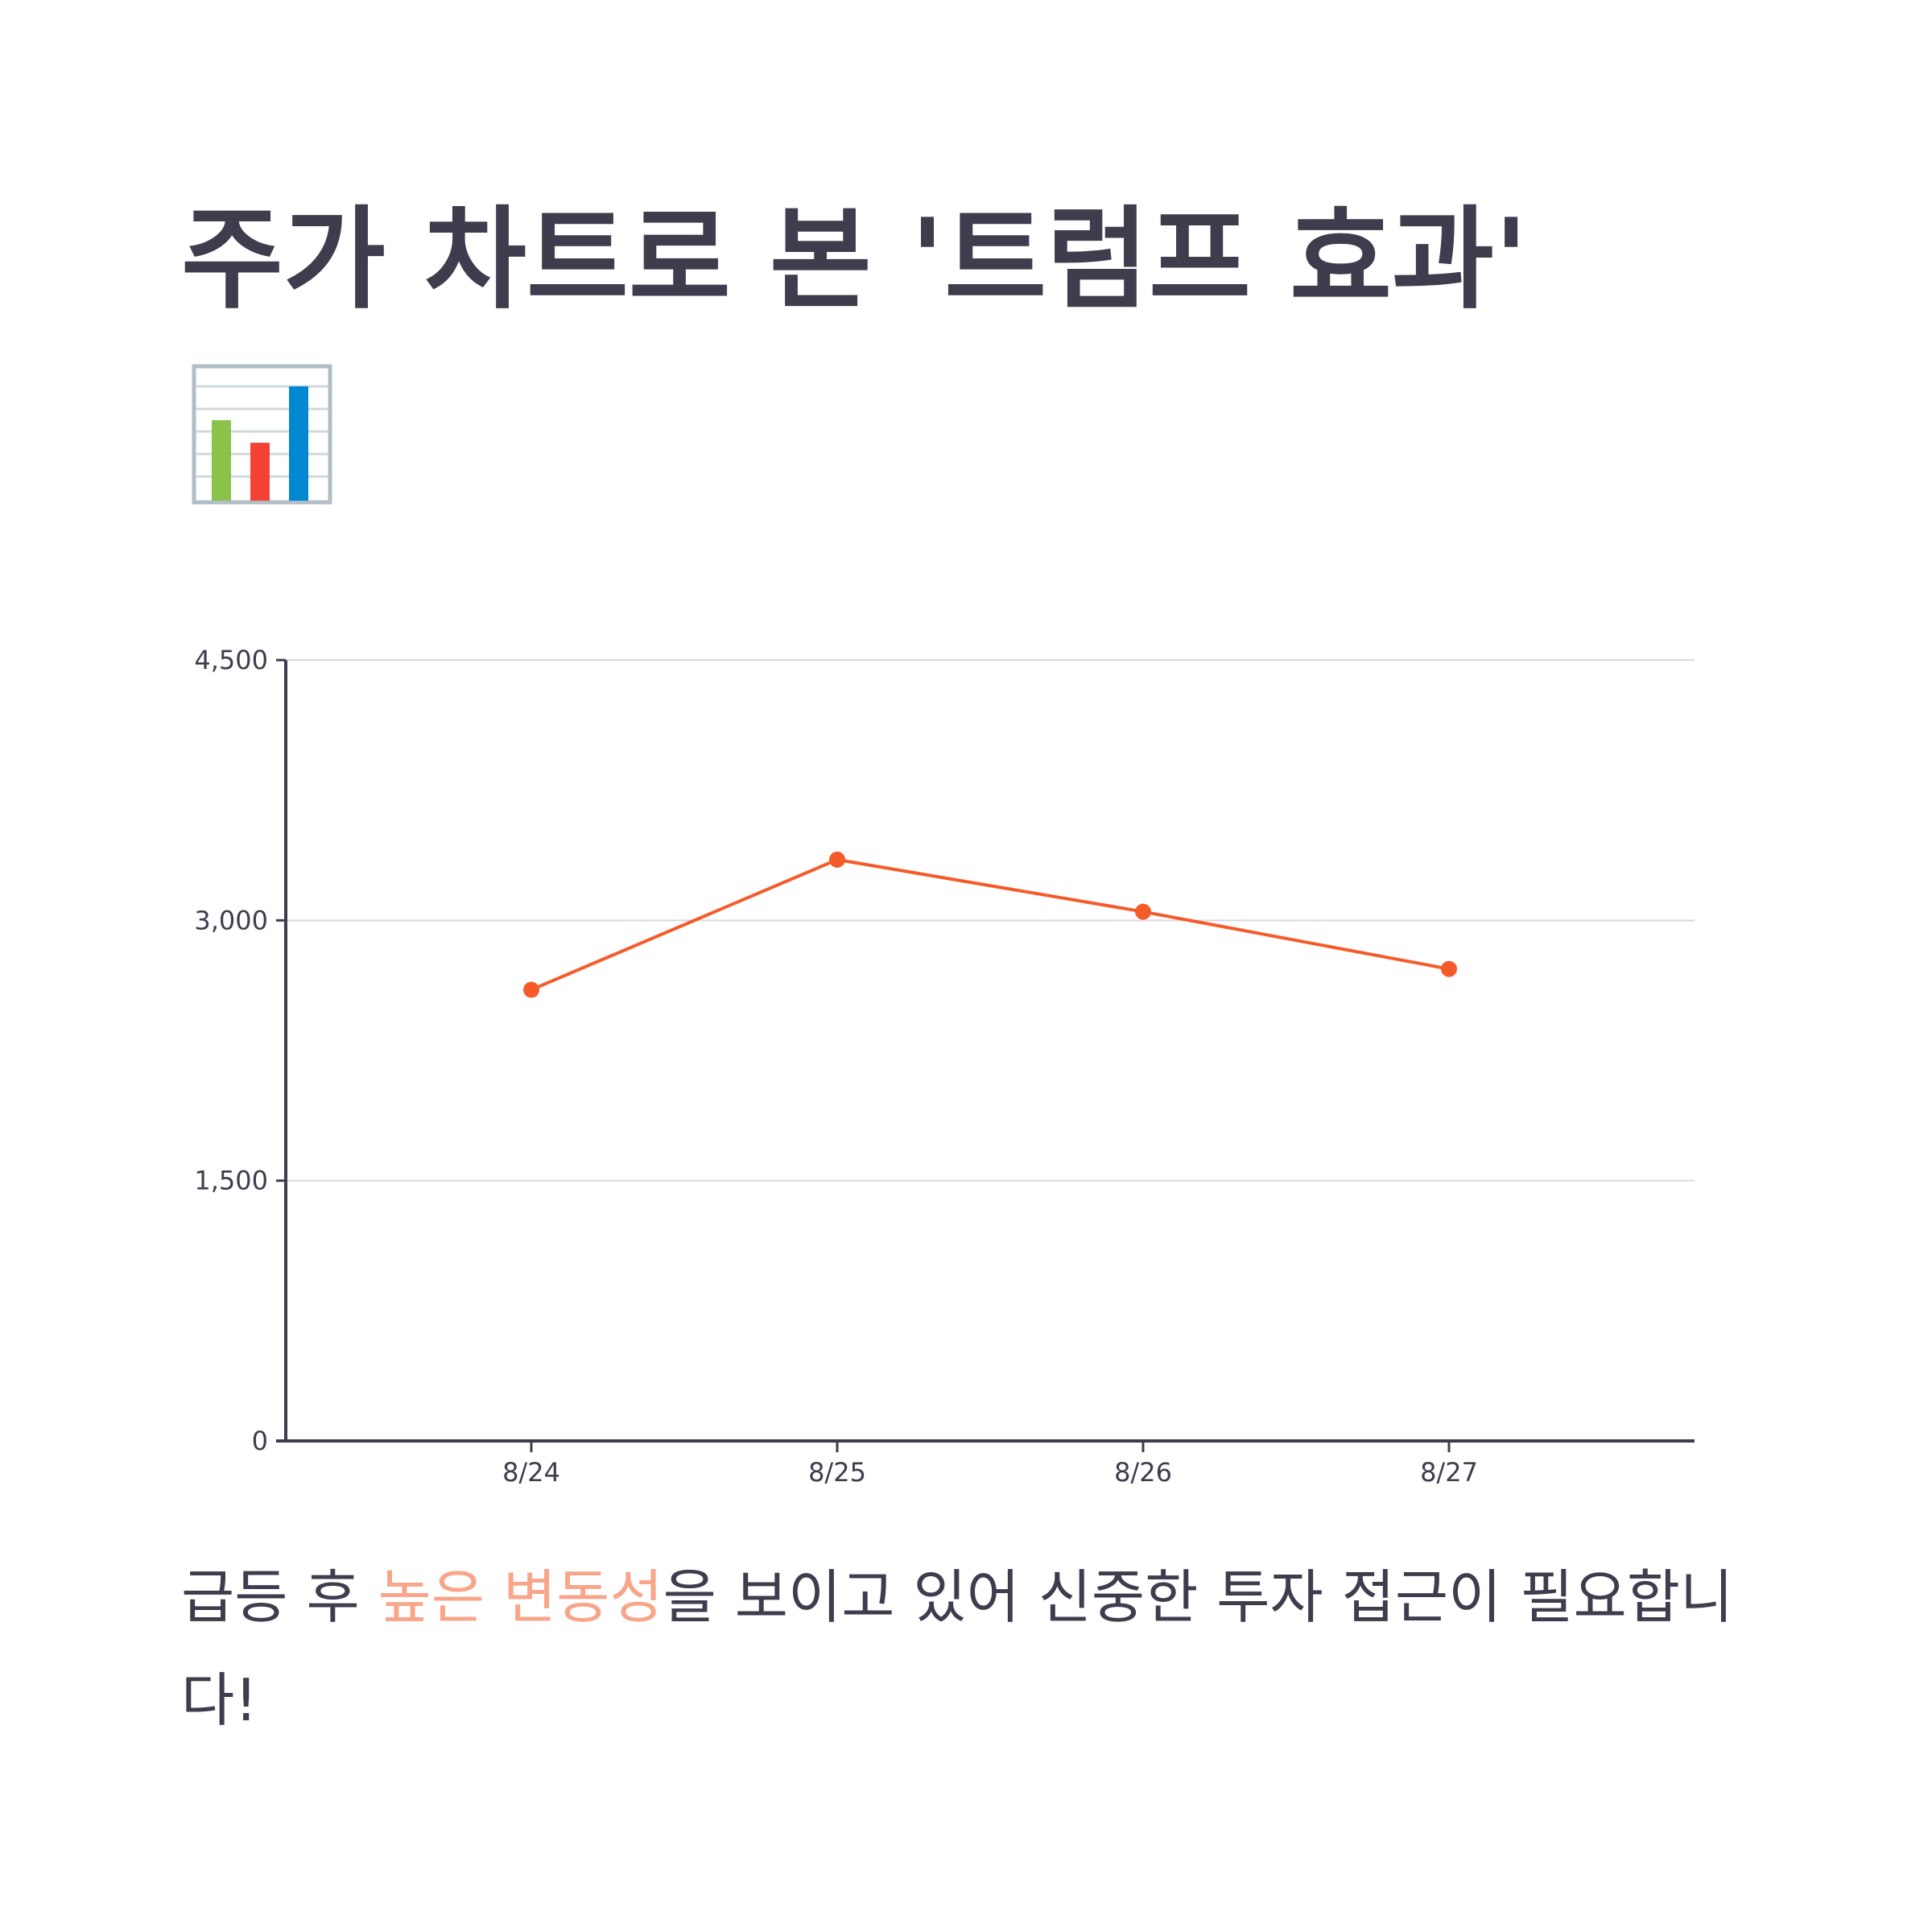 Image resolution: width=1932 pixels, height=1932 pixels. Describe the element at coordinates (231, 660) in the screenshot. I see `y-tick-label: 4,500` at that location.